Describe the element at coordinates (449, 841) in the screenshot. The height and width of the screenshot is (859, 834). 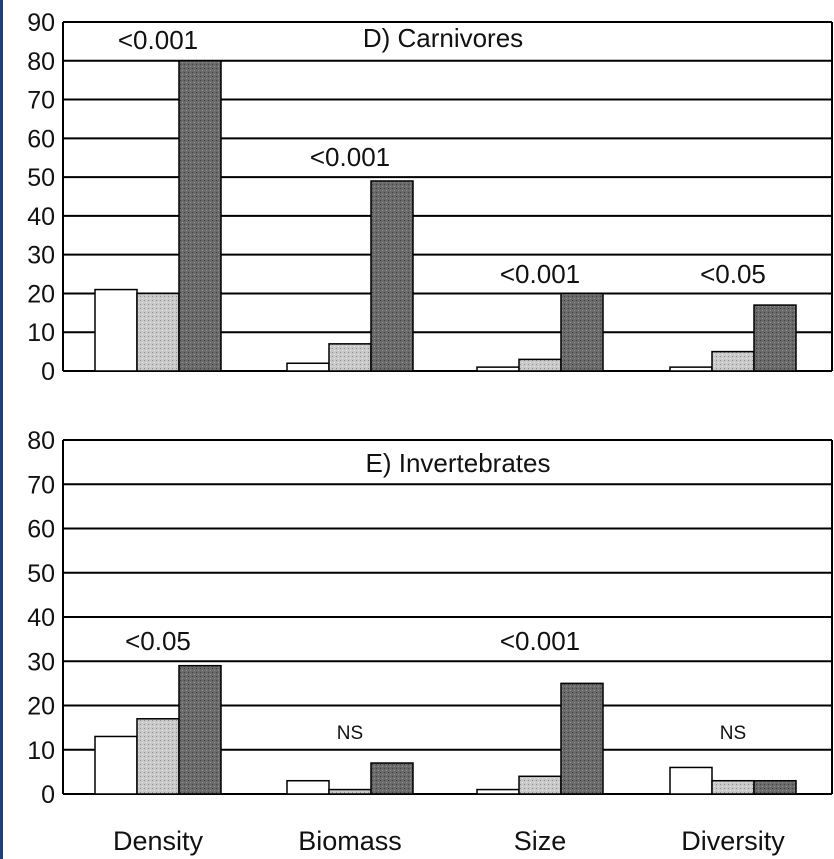
I see `category-axis-labels: Density Biomass Size Diversity` at that location.